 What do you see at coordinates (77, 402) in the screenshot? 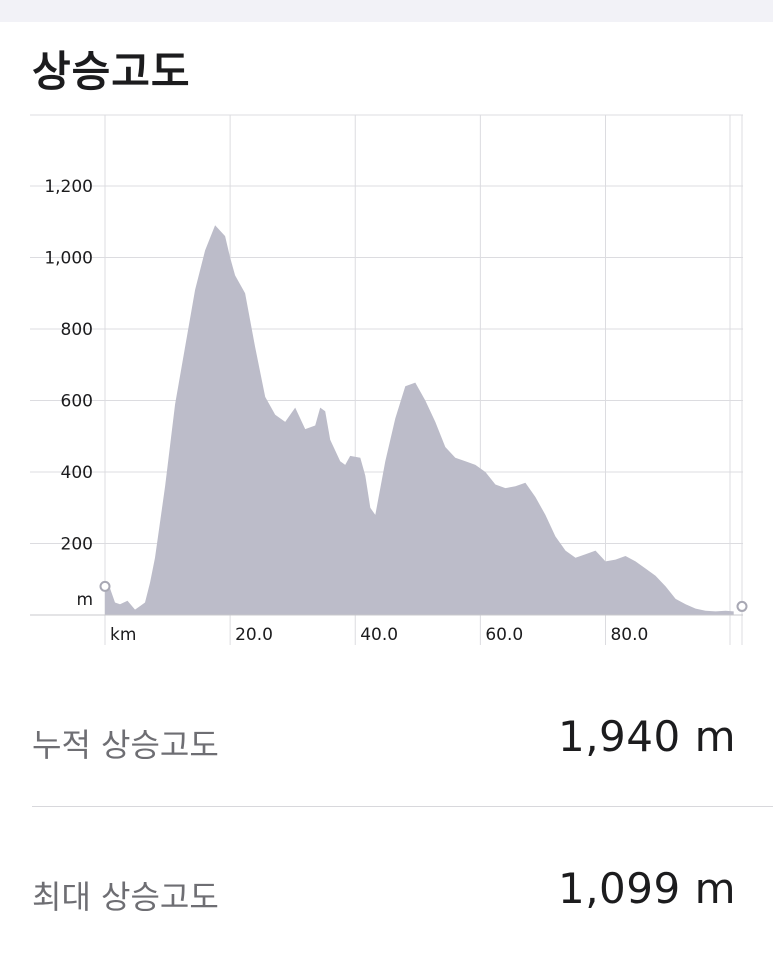
I see `y-tick-label: 600` at bounding box center [77, 402].